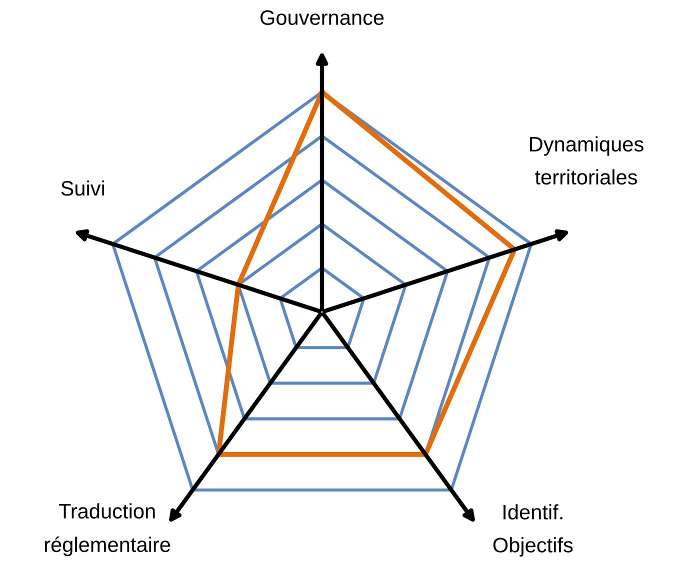  I want to click on spoke-label: Traduction réglementaire, so click(107, 529).